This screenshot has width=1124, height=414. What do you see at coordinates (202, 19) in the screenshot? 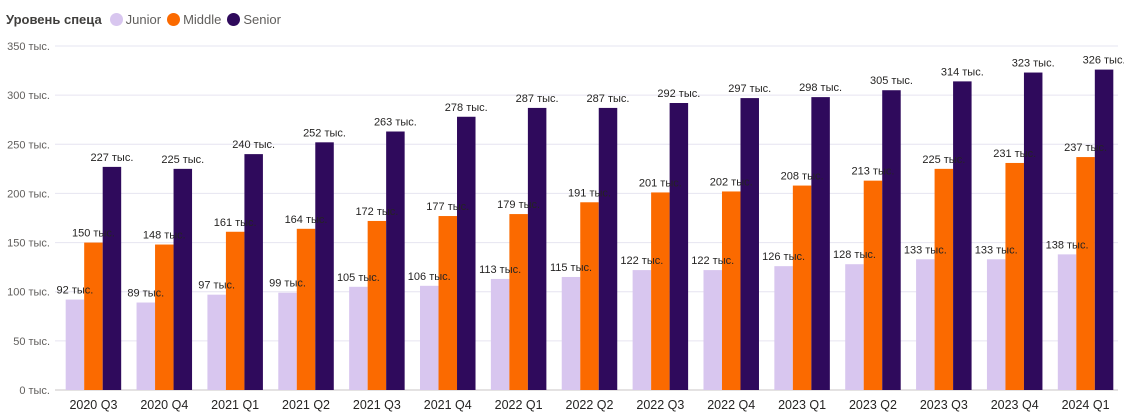
I see `legend-middle-label: Middle` at bounding box center [202, 19].